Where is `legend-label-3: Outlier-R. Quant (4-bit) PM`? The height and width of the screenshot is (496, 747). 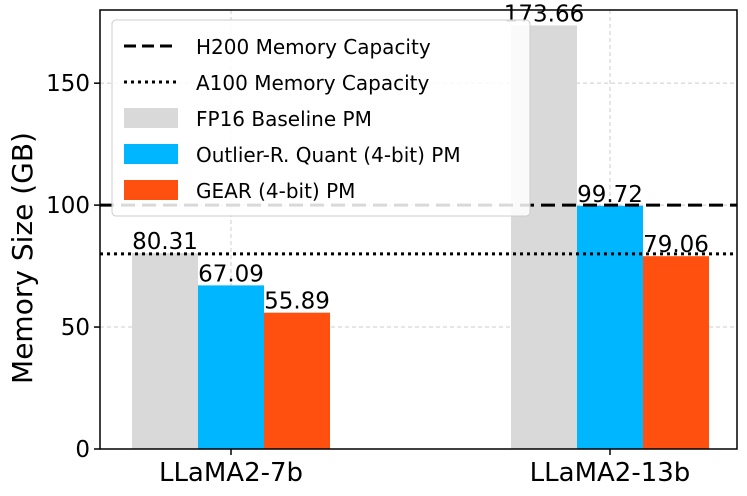 legend-label-3: Outlier-R. Quant (4-bit) PM is located at coordinates (328, 155).